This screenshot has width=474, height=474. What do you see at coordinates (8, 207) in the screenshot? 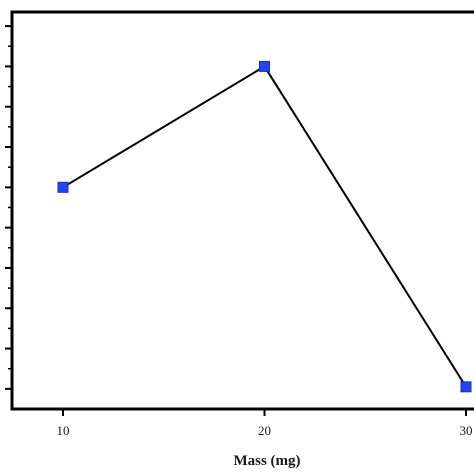
I see `y-axis-ticks` at bounding box center [8, 207].